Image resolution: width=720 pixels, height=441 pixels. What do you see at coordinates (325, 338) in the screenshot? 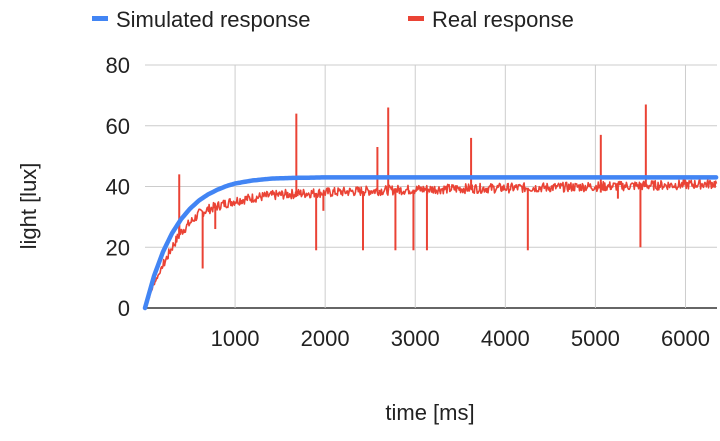
I see `x-tick-label: 2000` at bounding box center [325, 338].